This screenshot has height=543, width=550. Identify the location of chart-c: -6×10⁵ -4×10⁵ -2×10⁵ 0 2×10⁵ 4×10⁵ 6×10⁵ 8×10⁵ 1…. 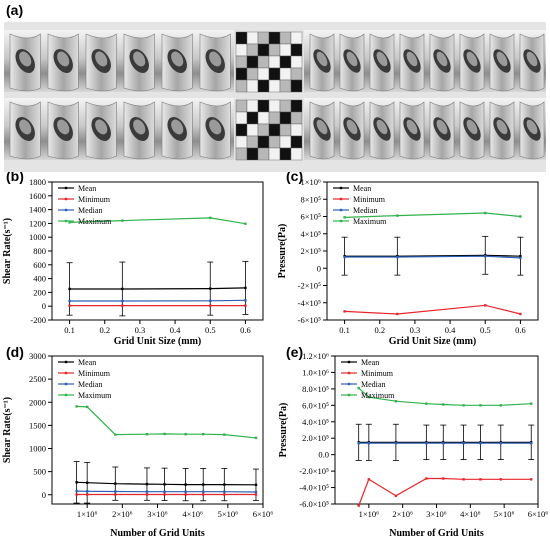
(408, 262).